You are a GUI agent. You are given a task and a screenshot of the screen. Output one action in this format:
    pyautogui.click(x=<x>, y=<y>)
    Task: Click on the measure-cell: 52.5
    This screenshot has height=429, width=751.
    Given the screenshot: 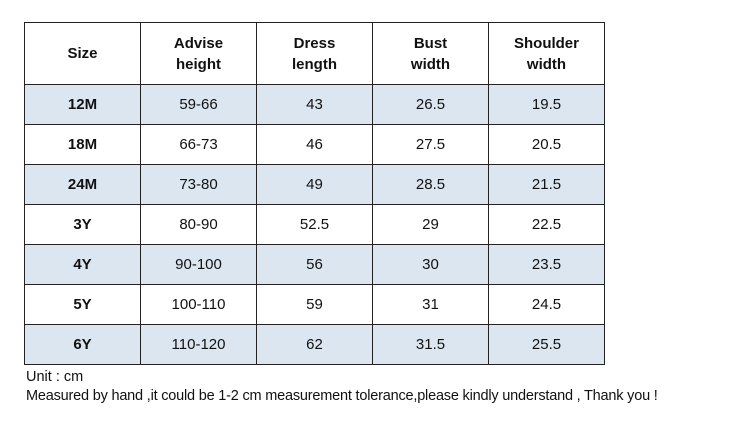 What is the action you would take?
    pyautogui.click(x=314, y=224)
    